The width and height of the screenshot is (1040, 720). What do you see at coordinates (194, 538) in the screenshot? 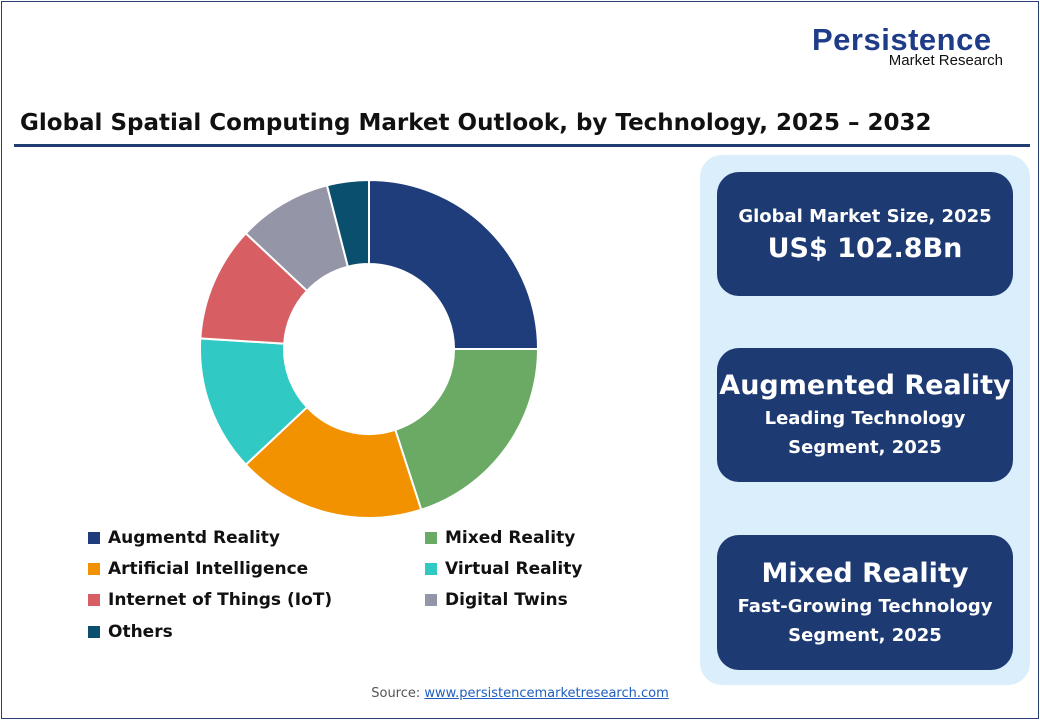
I see `legend-label: Augmentd Reality` at bounding box center [194, 538].